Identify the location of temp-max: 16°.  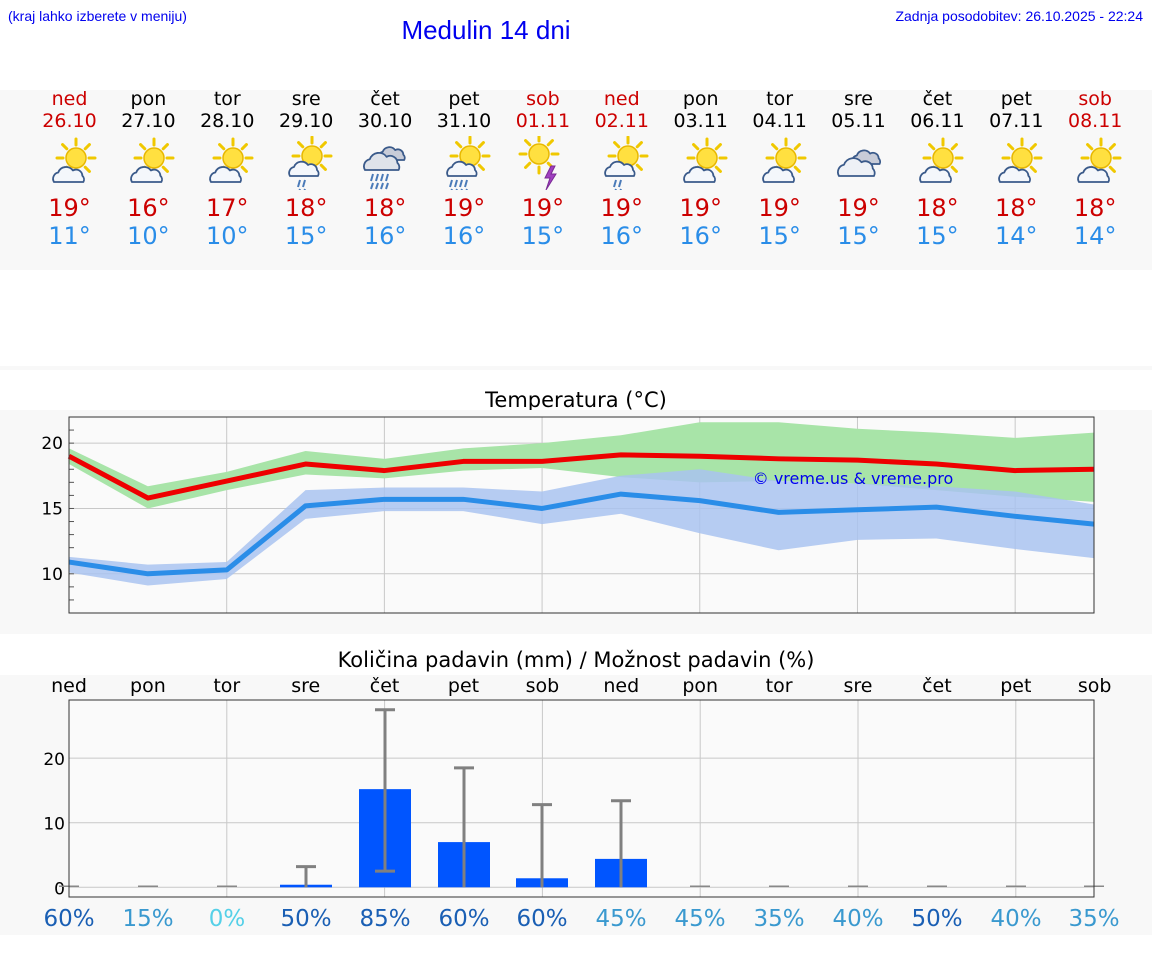
(148, 208).